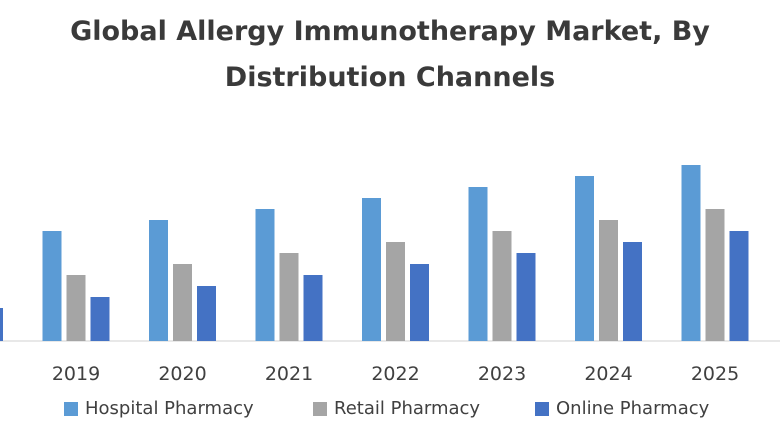 The image size is (780, 440). What do you see at coordinates (371, 269) in the screenshot?
I see `bar-hospital-pharmacy-2022` at bounding box center [371, 269].